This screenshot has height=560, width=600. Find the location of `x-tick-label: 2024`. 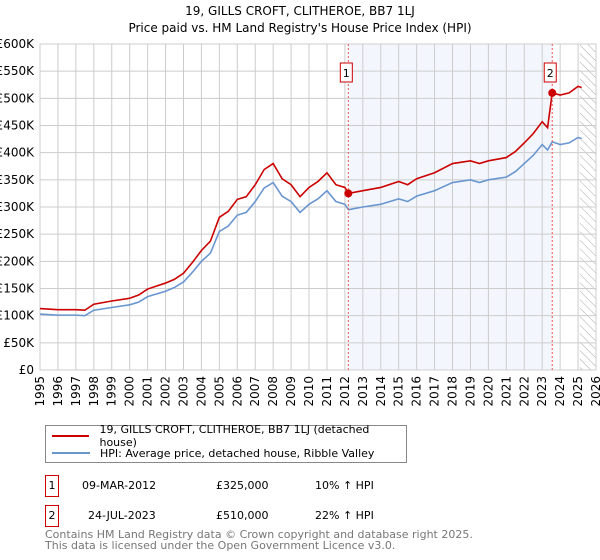

x-tick-label: 2024 is located at coordinates (560, 391).